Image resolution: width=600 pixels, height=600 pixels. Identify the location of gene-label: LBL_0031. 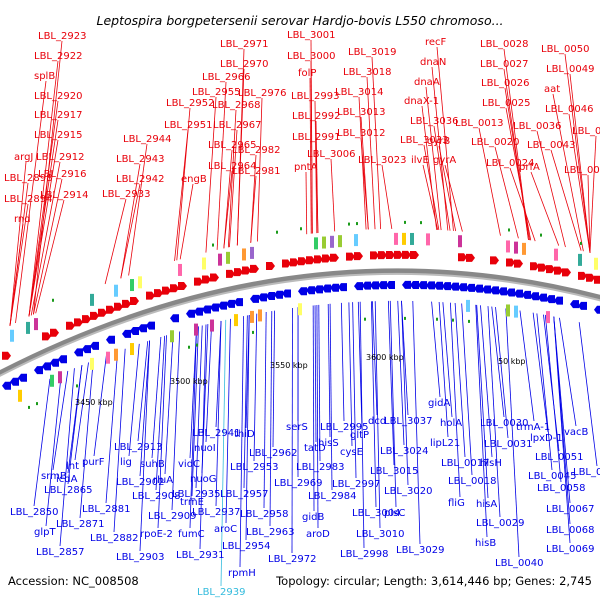
(508, 444).